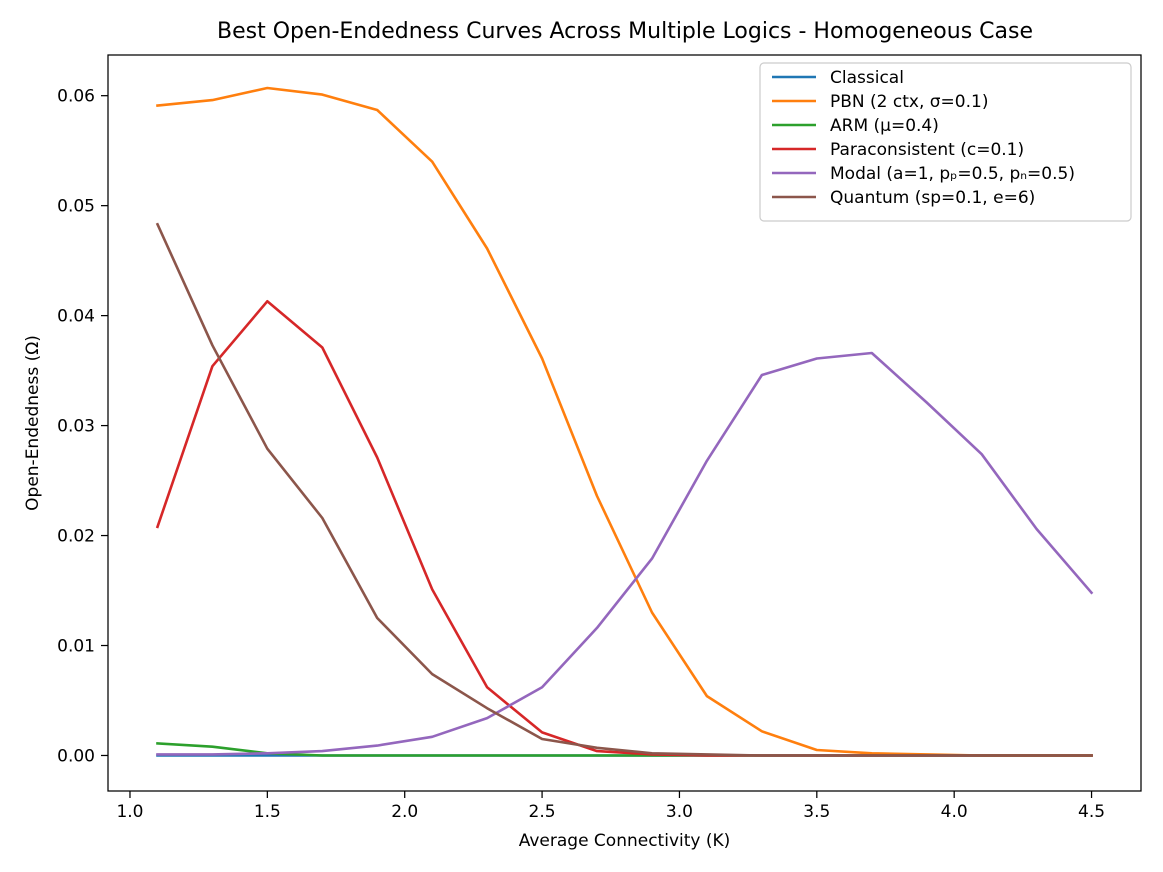 The width and height of the screenshot is (1163, 872). I want to click on legend-entry: Classical, so click(867, 78).